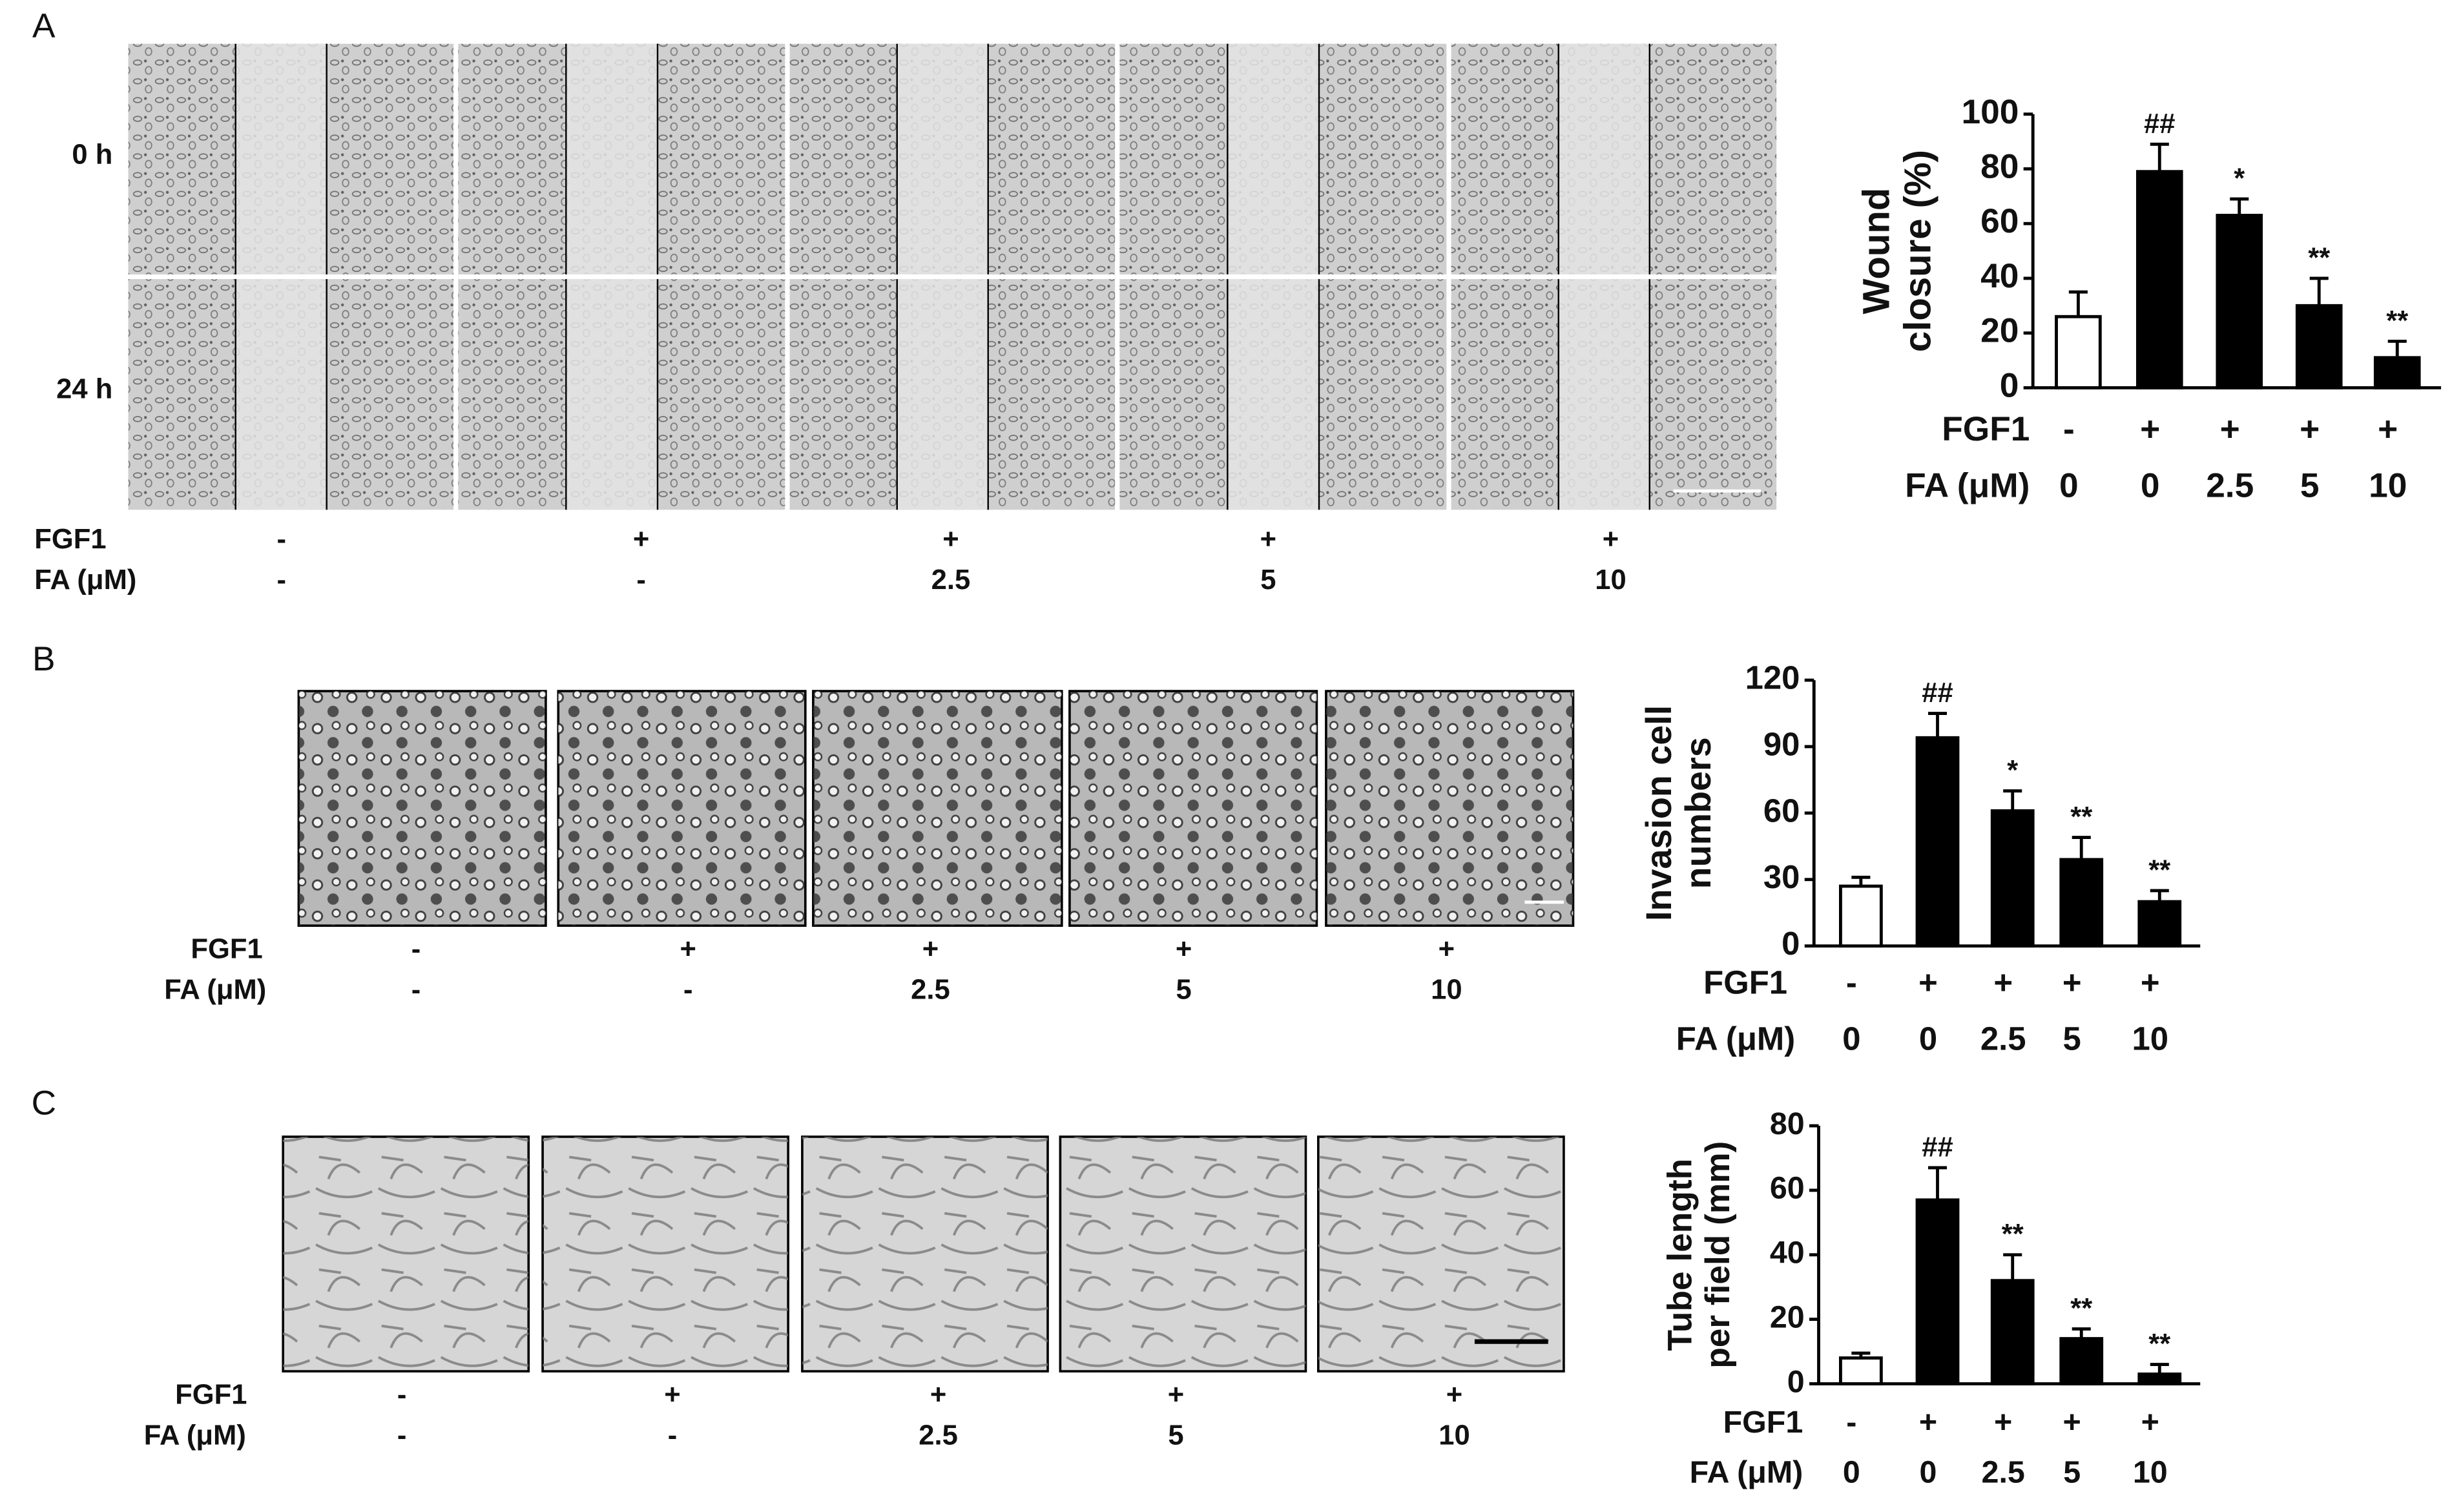 The image size is (2452, 1512). What do you see at coordinates (2239, 178) in the screenshot?
I see `significance: *` at bounding box center [2239, 178].